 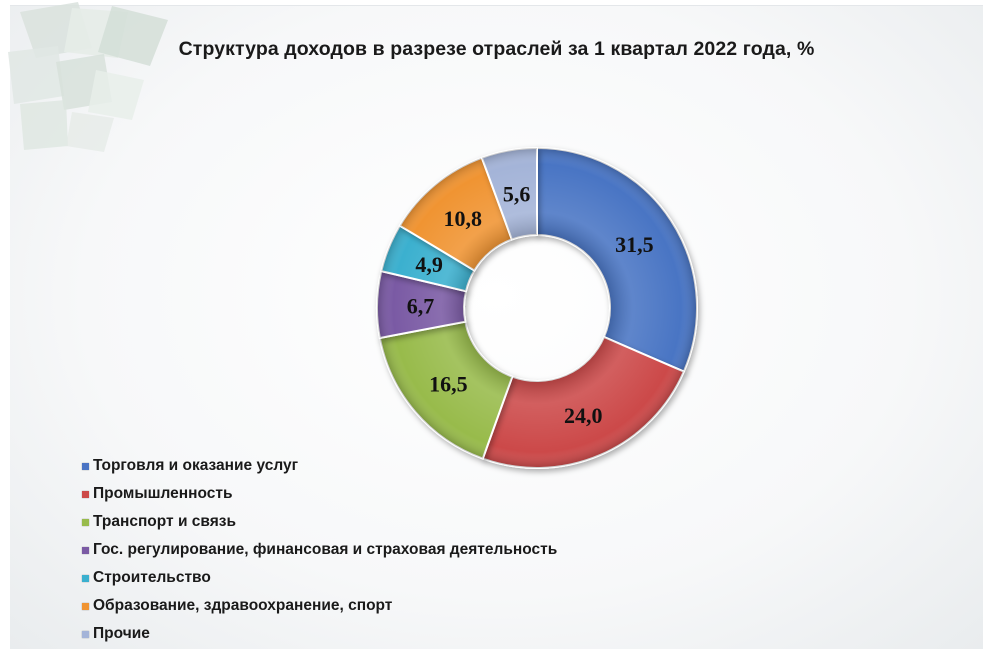 I want to click on legend-item: Прочие, so click(x=319, y=634).